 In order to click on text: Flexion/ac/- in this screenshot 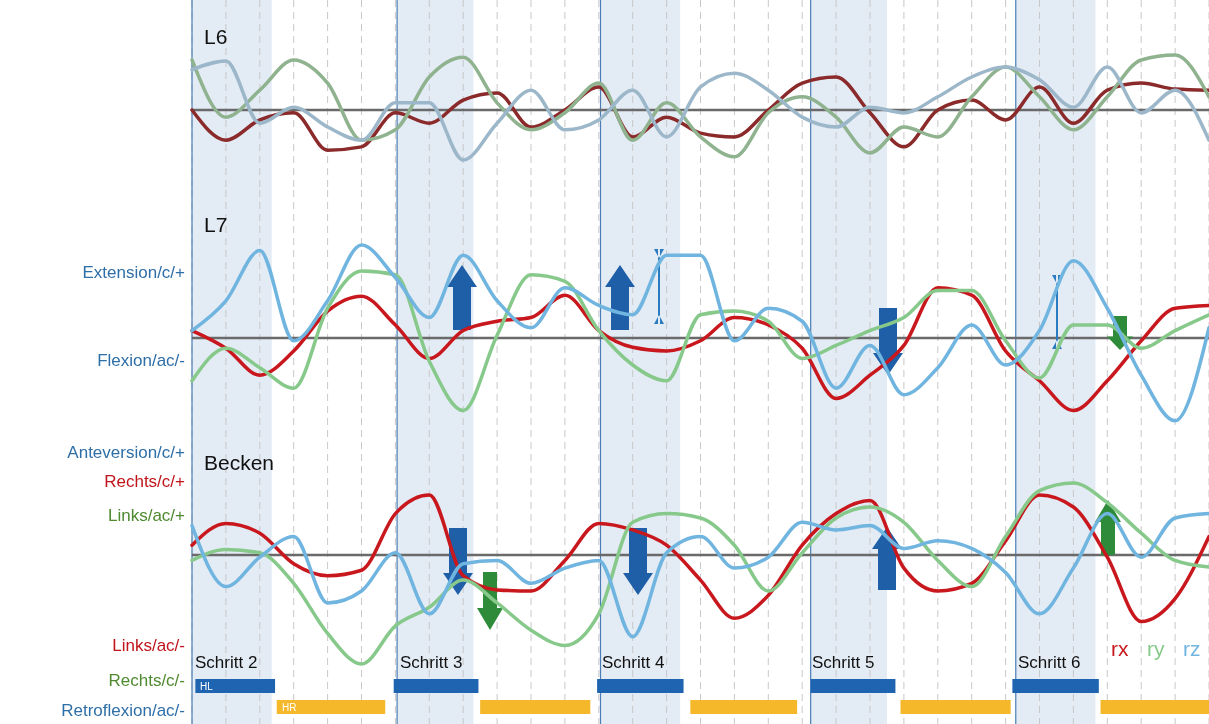, I will do `click(141, 360)`.